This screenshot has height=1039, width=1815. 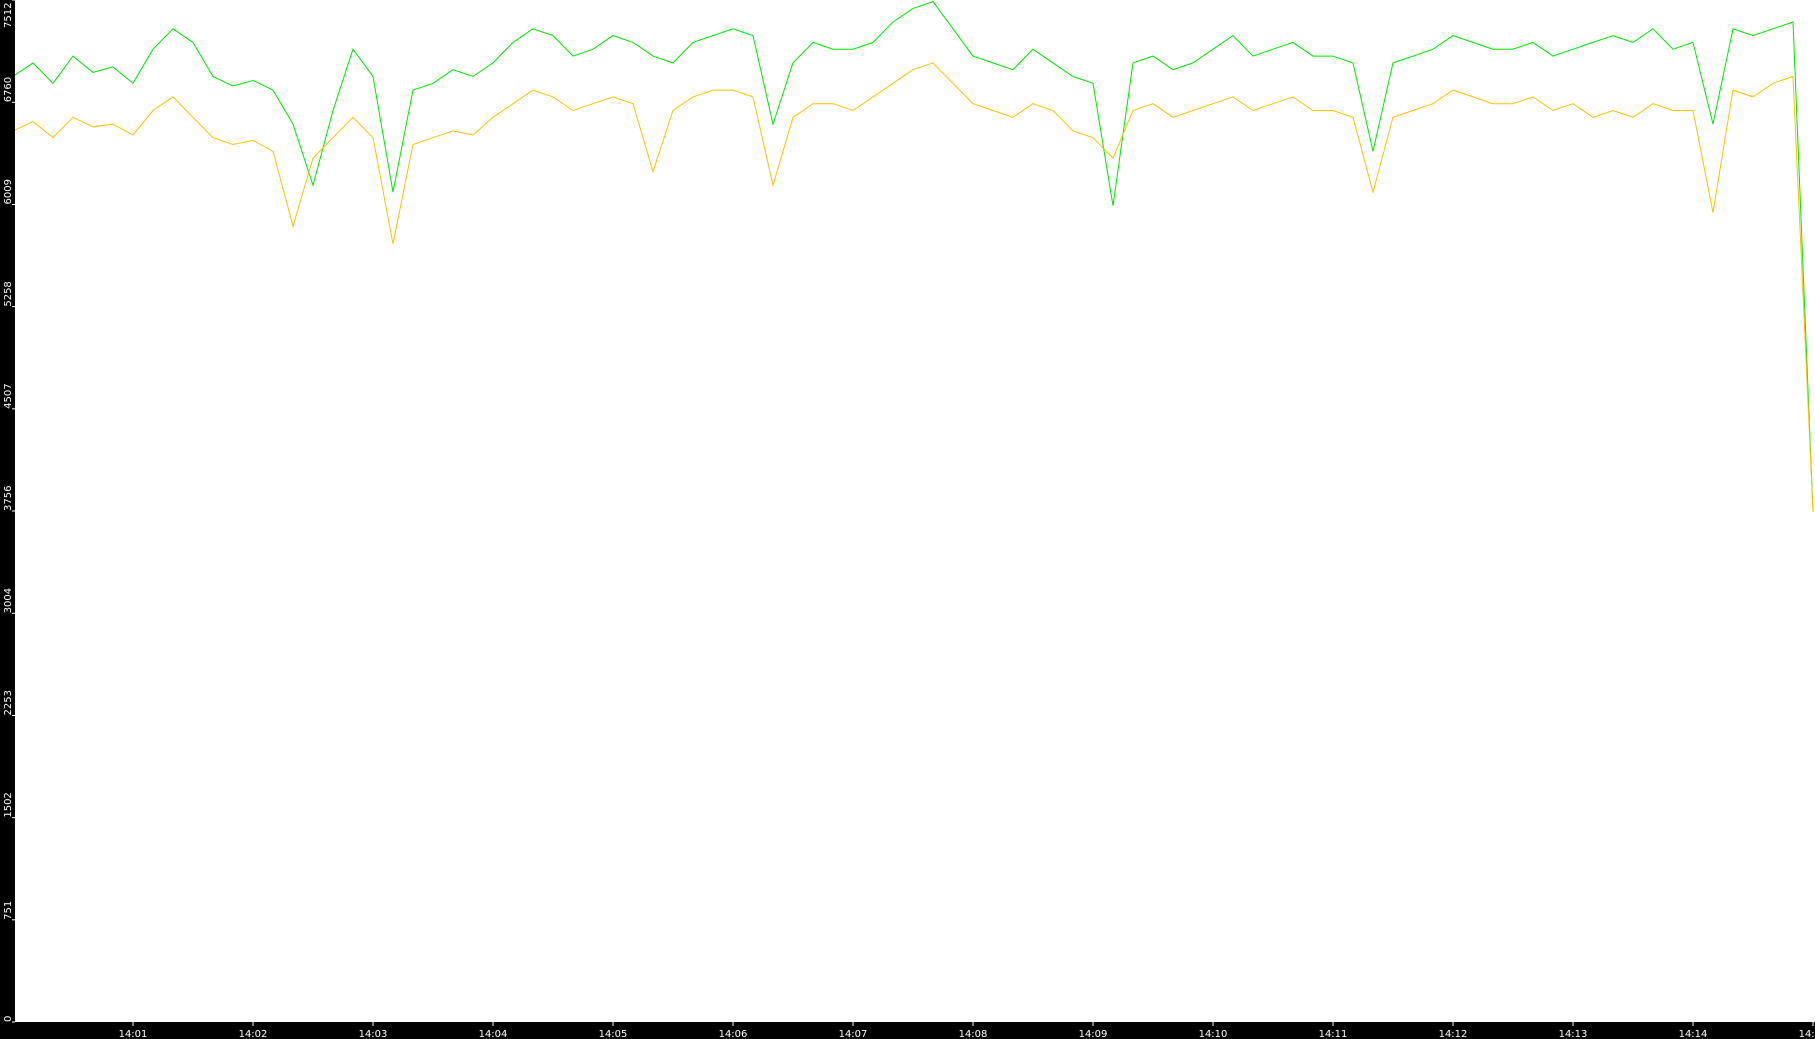 What do you see at coordinates (8, 1019) in the screenshot?
I see `y-tick-label: 0` at bounding box center [8, 1019].